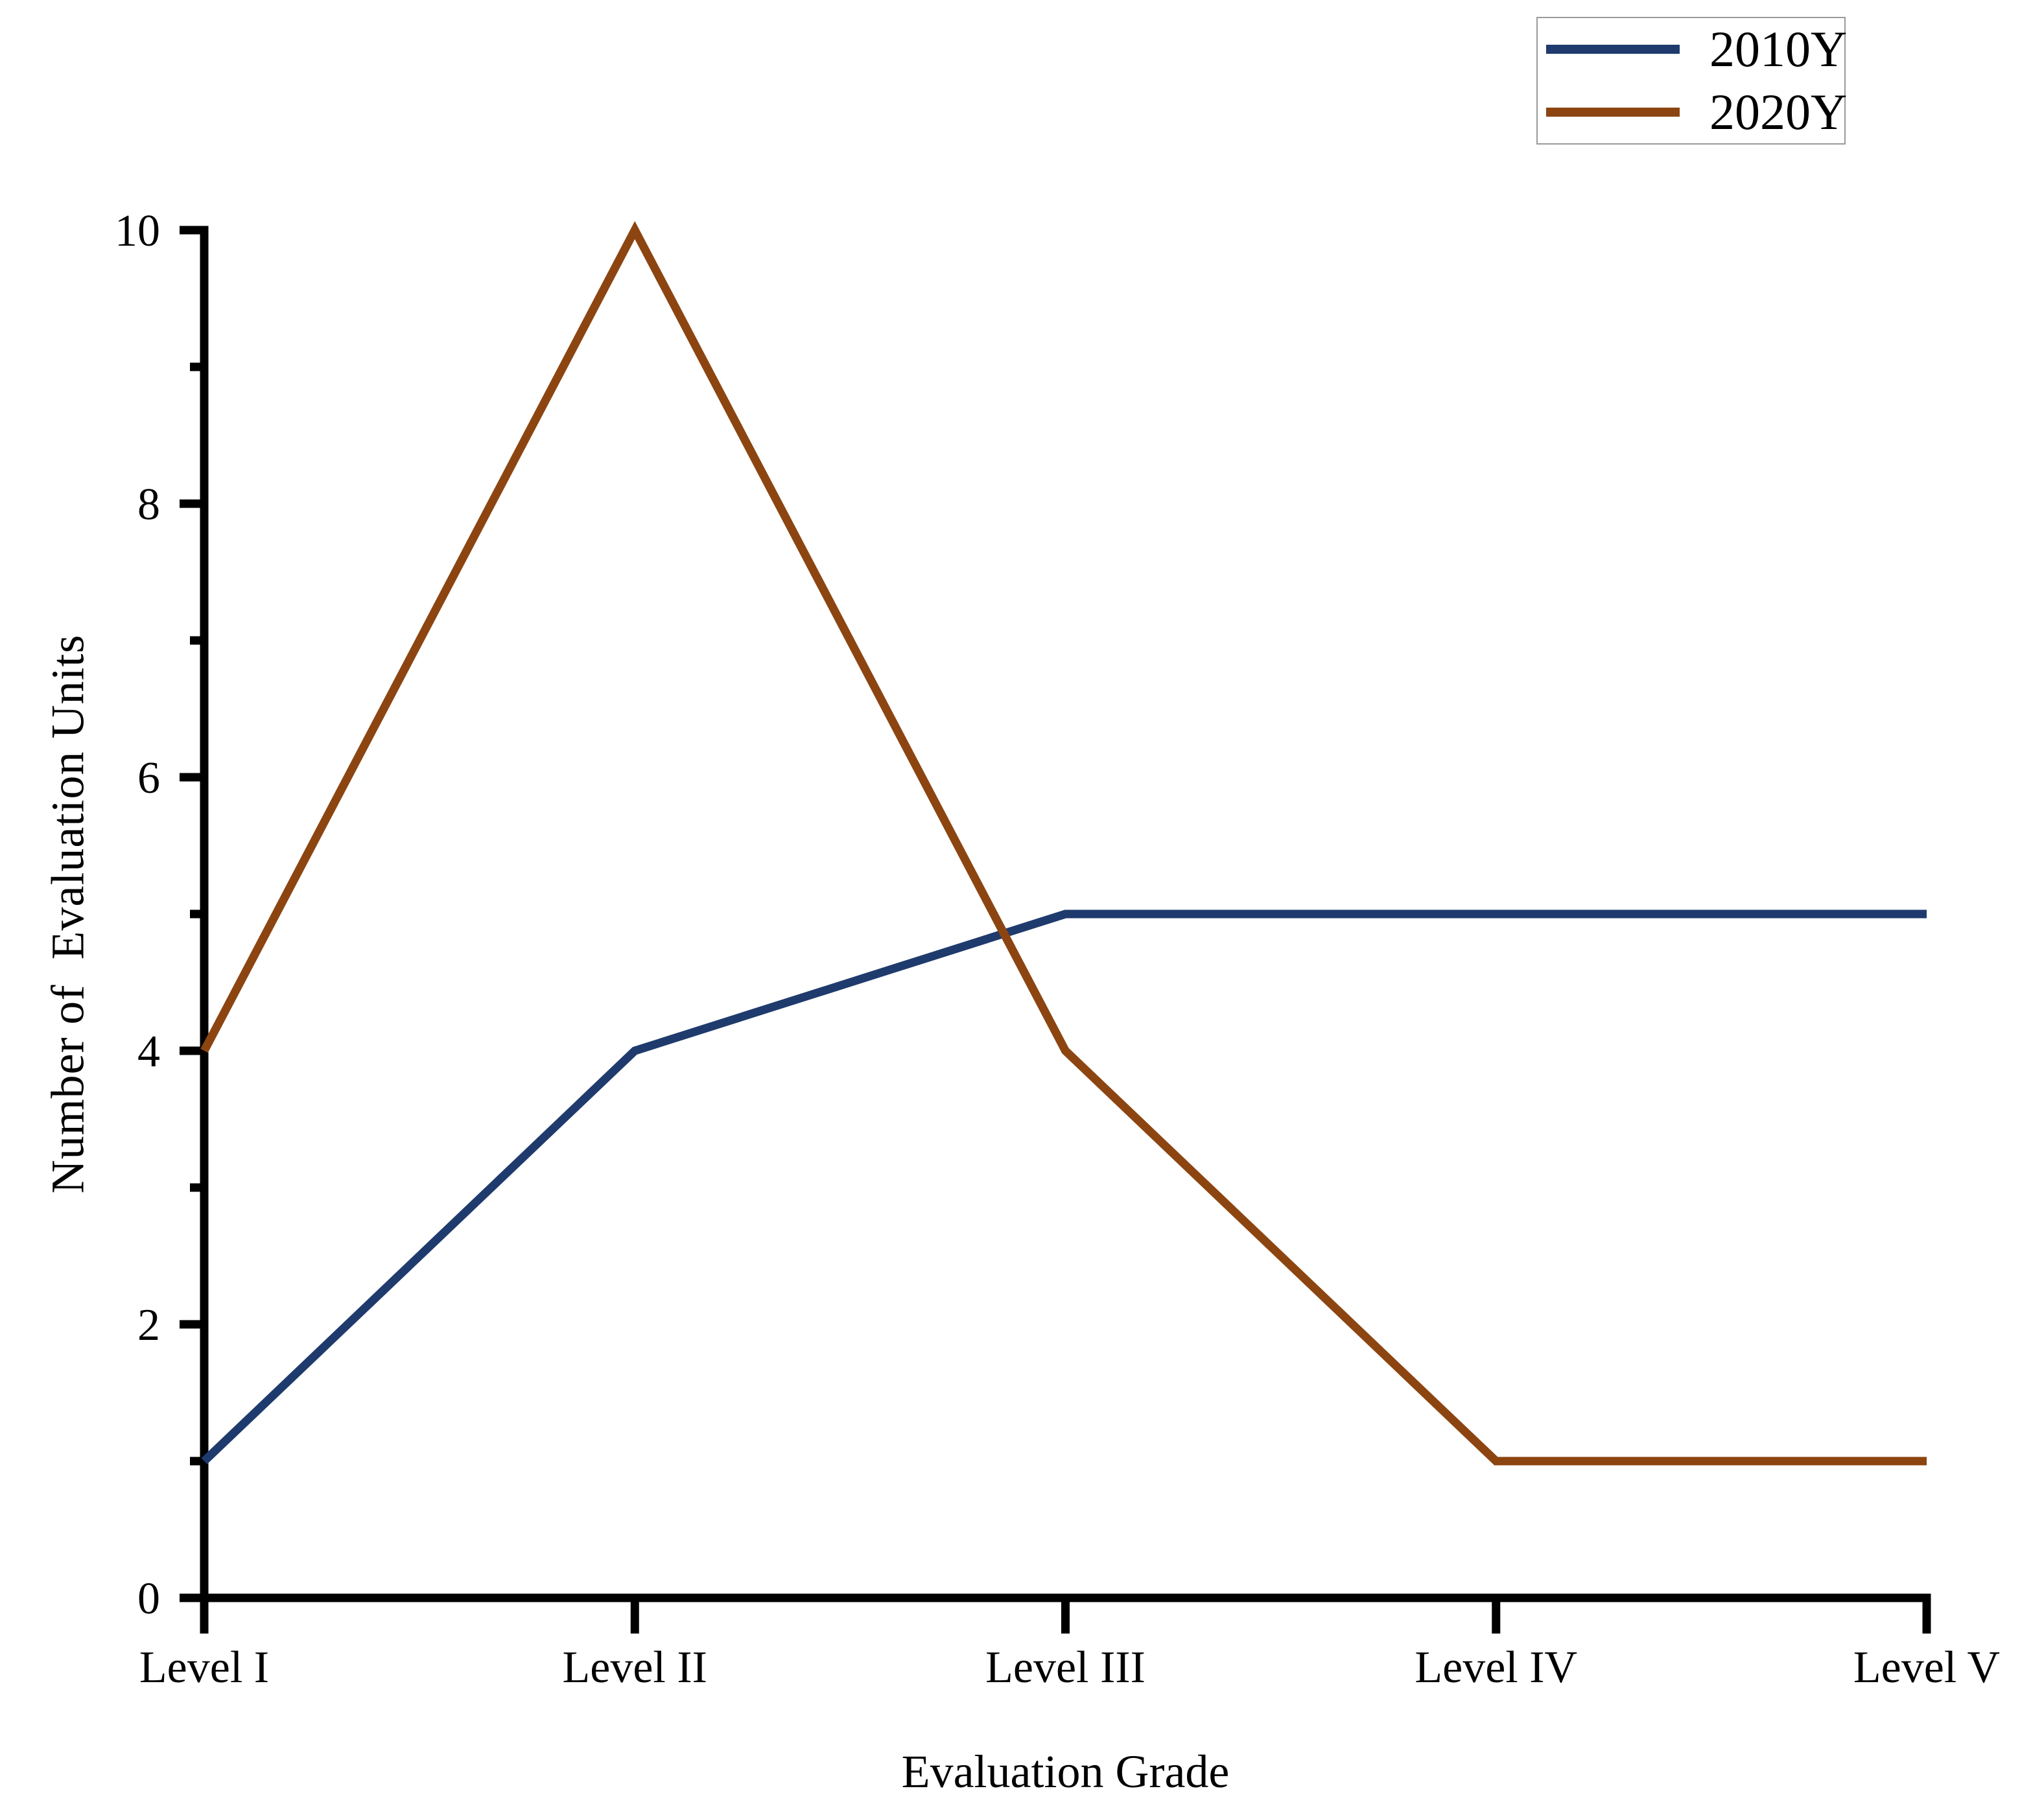 The image size is (2044, 1793). What do you see at coordinates (1693, 111) in the screenshot?
I see `legend-item-2020y: 2020Y` at bounding box center [1693, 111].